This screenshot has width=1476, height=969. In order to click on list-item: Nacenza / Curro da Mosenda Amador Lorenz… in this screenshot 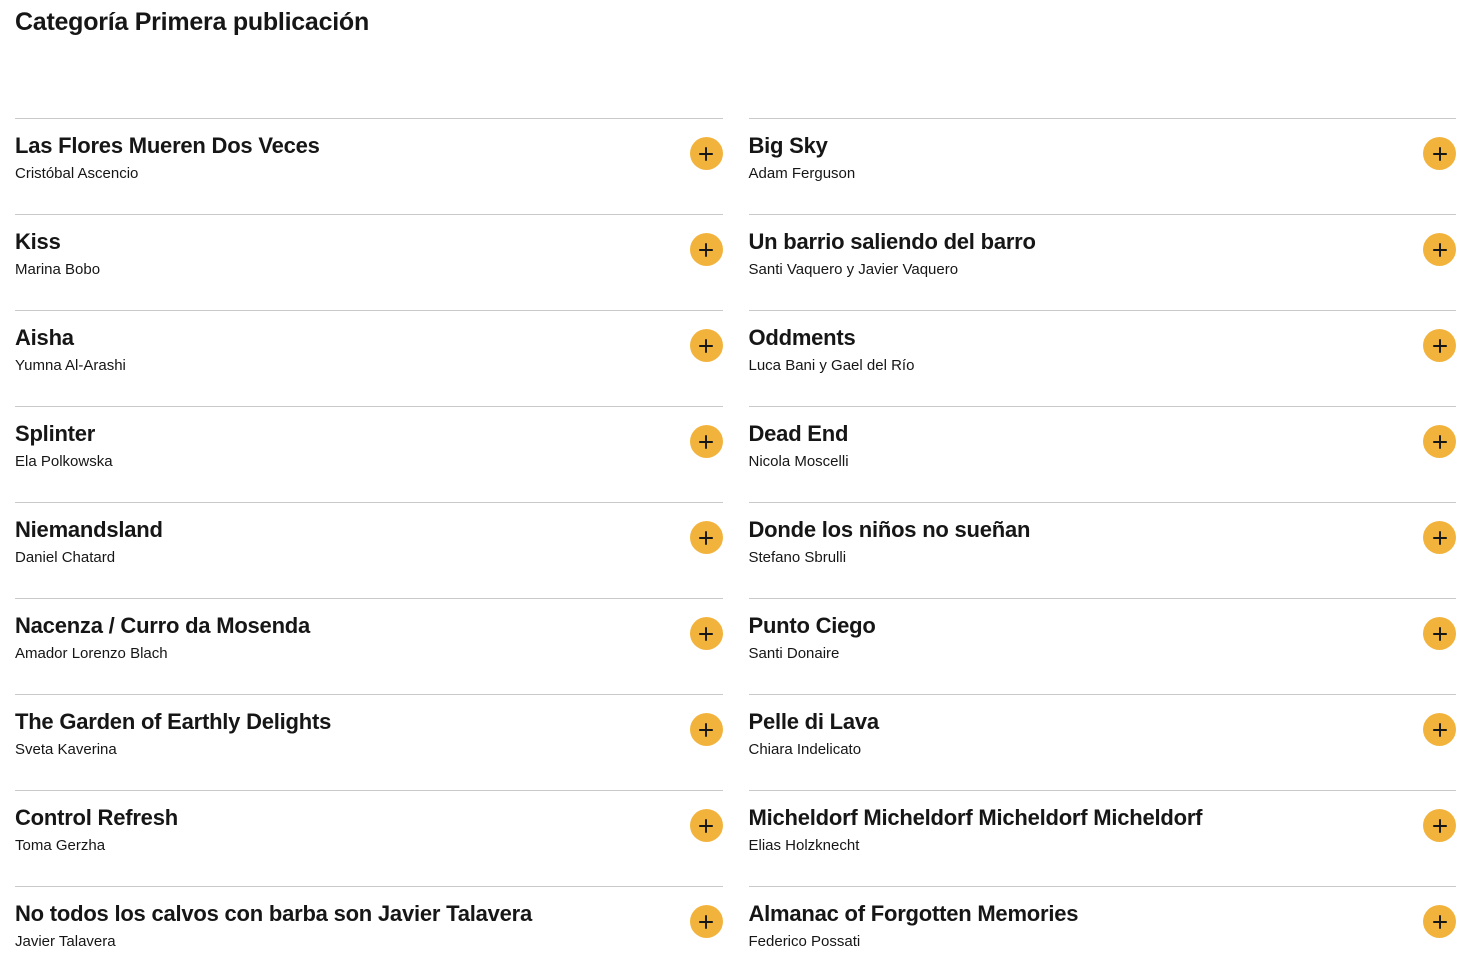, I will do `click(369, 646)`.